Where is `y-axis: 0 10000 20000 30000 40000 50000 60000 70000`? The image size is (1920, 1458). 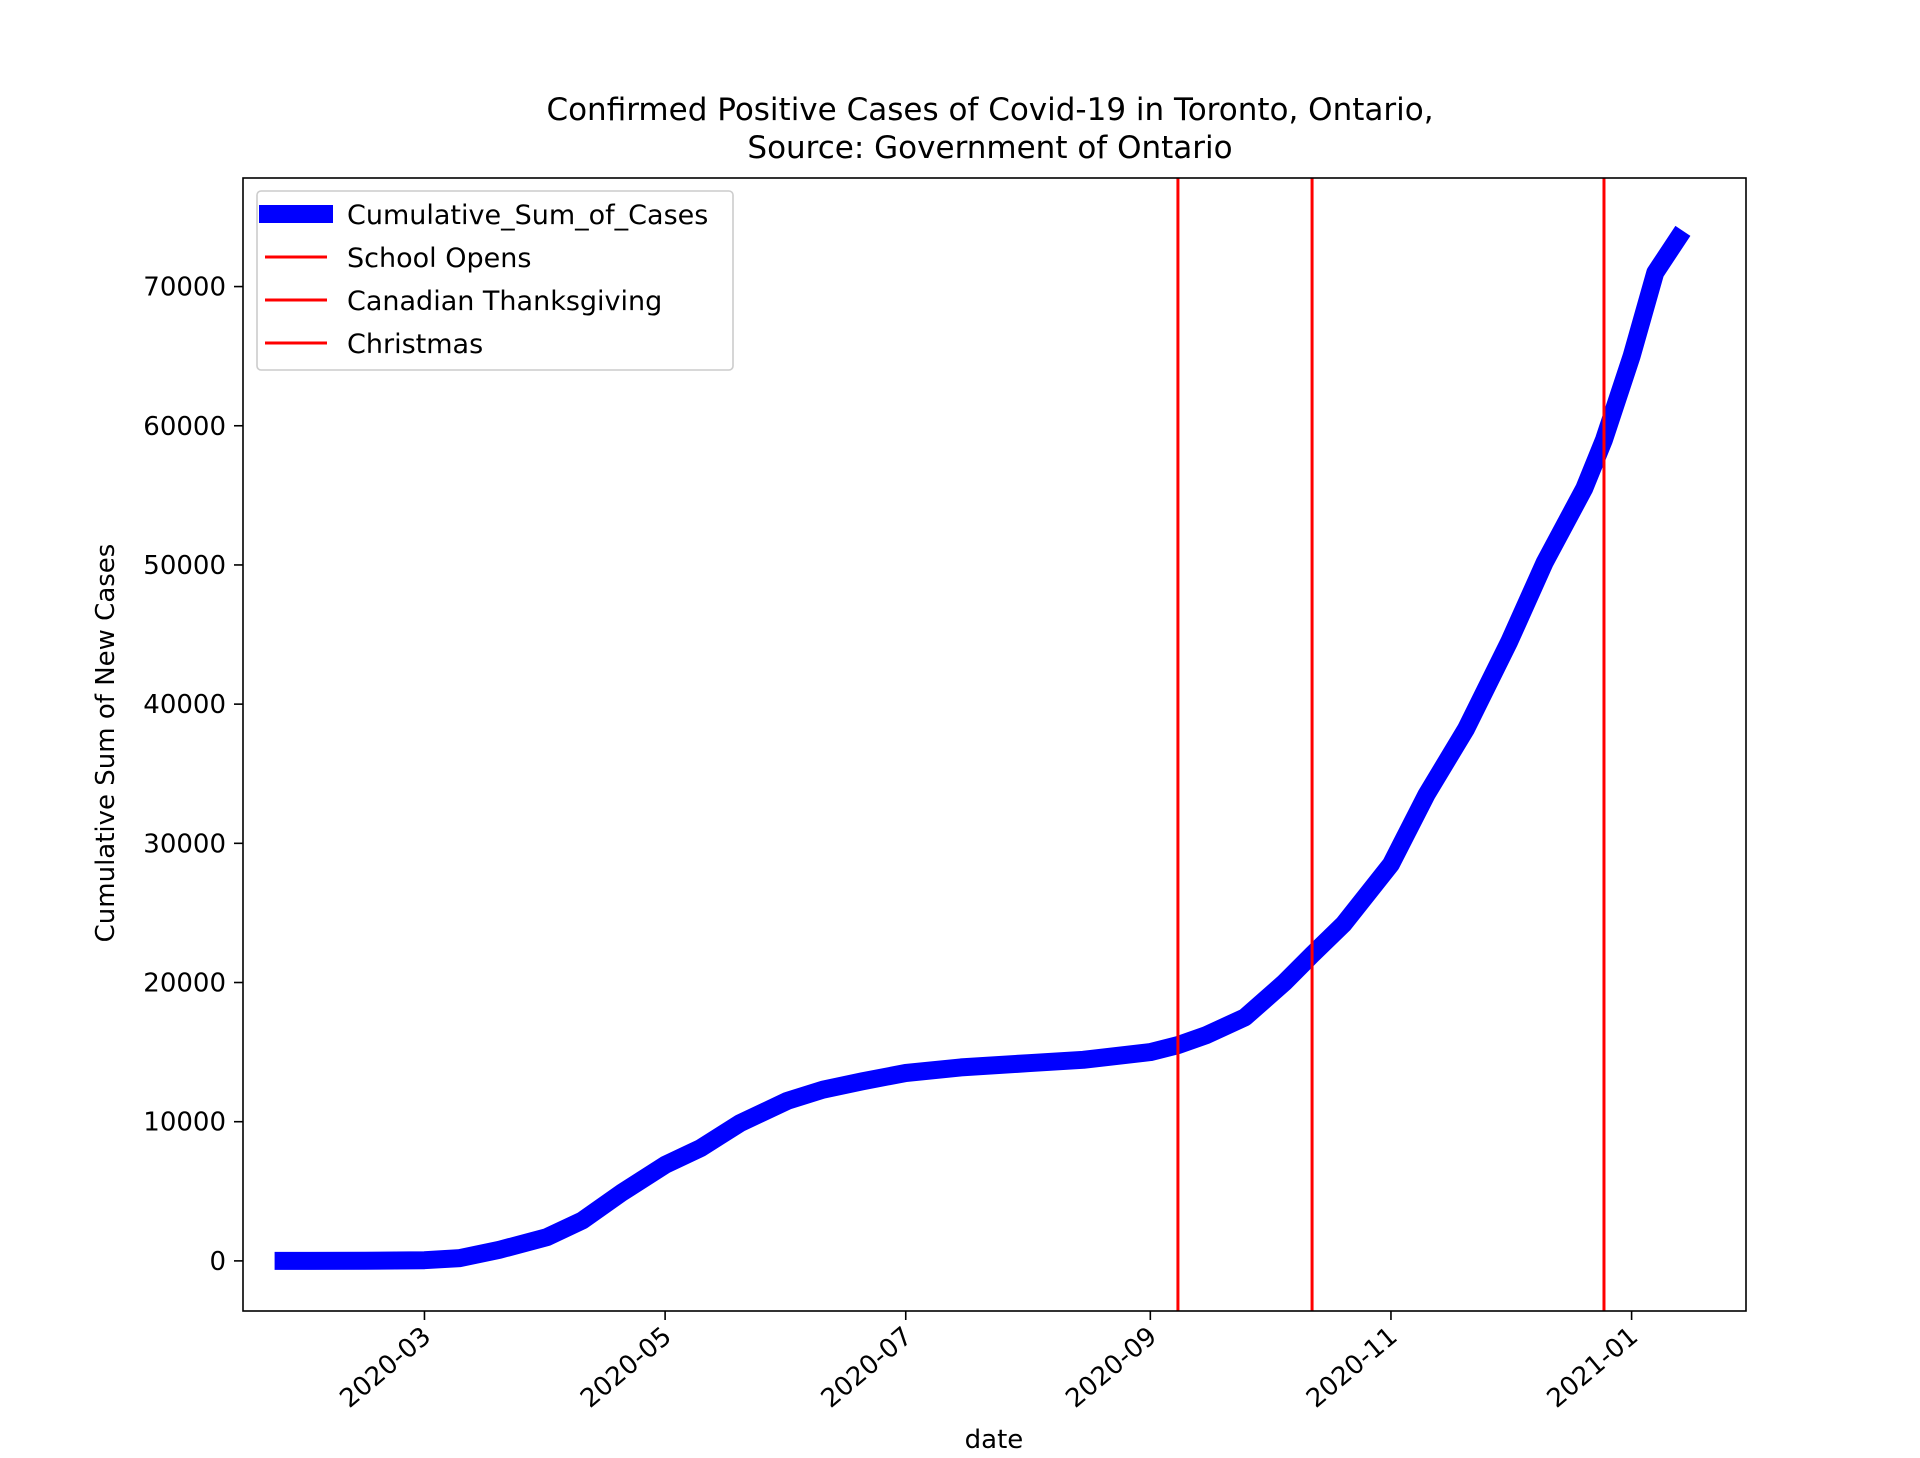
y-axis: 0 10000 20000 30000 40000 50000 60000 70000 is located at coordinates (193, 775).